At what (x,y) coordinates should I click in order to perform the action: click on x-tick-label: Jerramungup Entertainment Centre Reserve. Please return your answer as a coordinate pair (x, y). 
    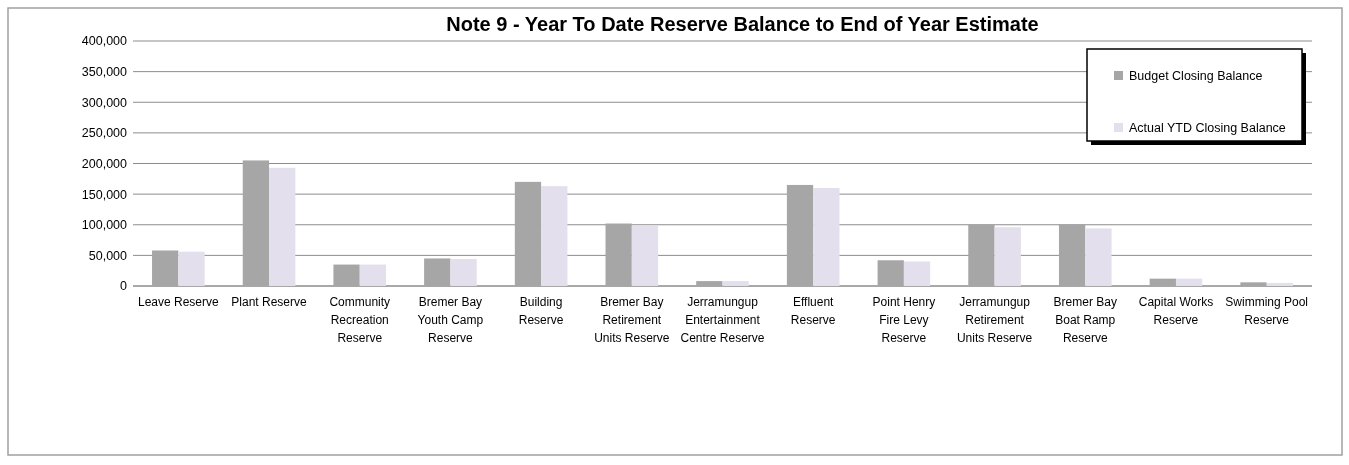
    Looking at the image, I should click on (722, 320).